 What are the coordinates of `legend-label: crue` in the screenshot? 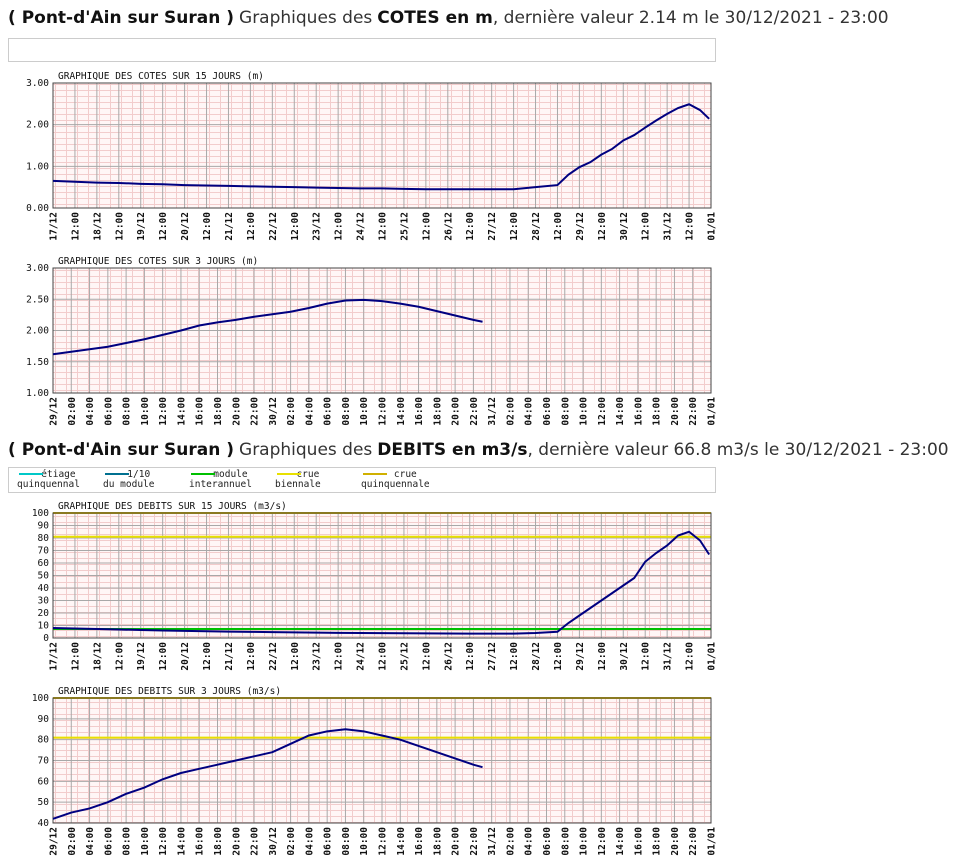 It's located at (308, 474).